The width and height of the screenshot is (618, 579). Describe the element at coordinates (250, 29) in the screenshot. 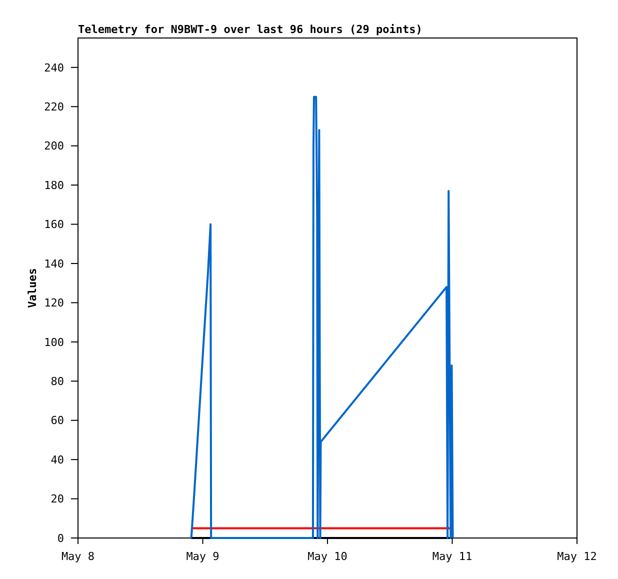

I see `chart-title: Telemetry for N9BWT-9 over last 96 hours (29 points)` at that location.